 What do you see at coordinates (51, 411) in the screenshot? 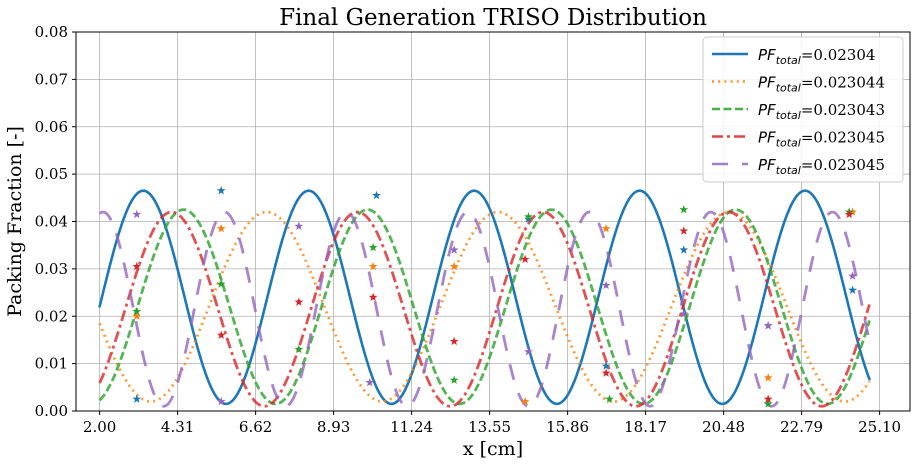
I see `y-tick-label: 0.00` at bounding box center [51, 411].